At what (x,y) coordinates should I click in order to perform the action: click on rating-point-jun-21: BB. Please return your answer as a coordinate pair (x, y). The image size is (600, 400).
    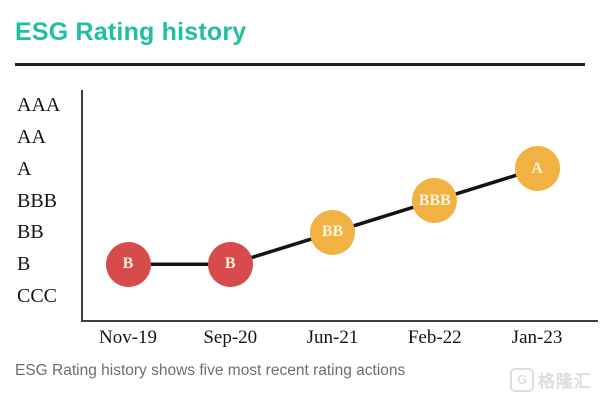
    Looking at the image, I should click on (332, 232).